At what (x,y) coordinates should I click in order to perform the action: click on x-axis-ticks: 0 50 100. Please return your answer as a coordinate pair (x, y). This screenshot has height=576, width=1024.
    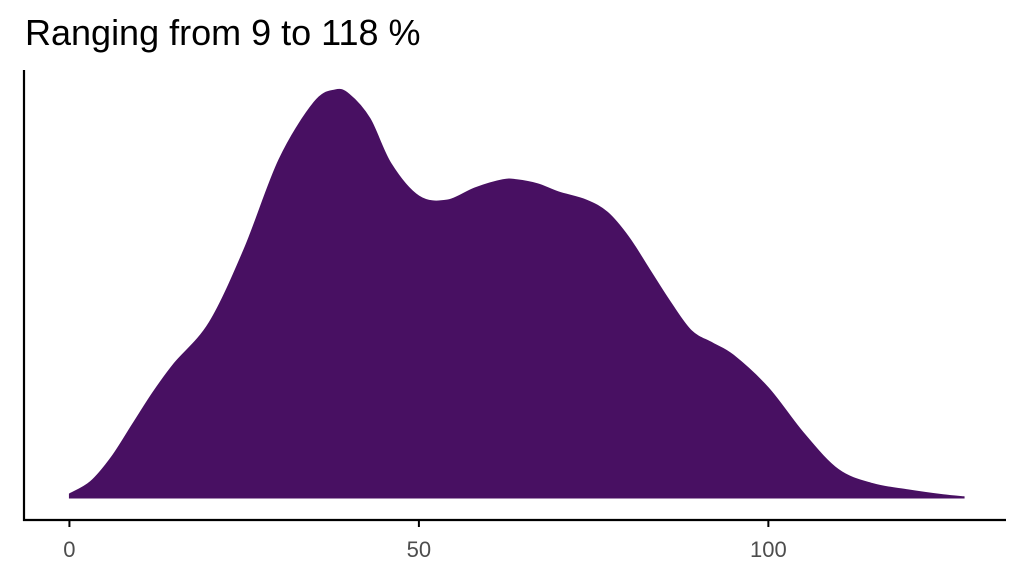
    Looking at the image, I should click on (425, 541).